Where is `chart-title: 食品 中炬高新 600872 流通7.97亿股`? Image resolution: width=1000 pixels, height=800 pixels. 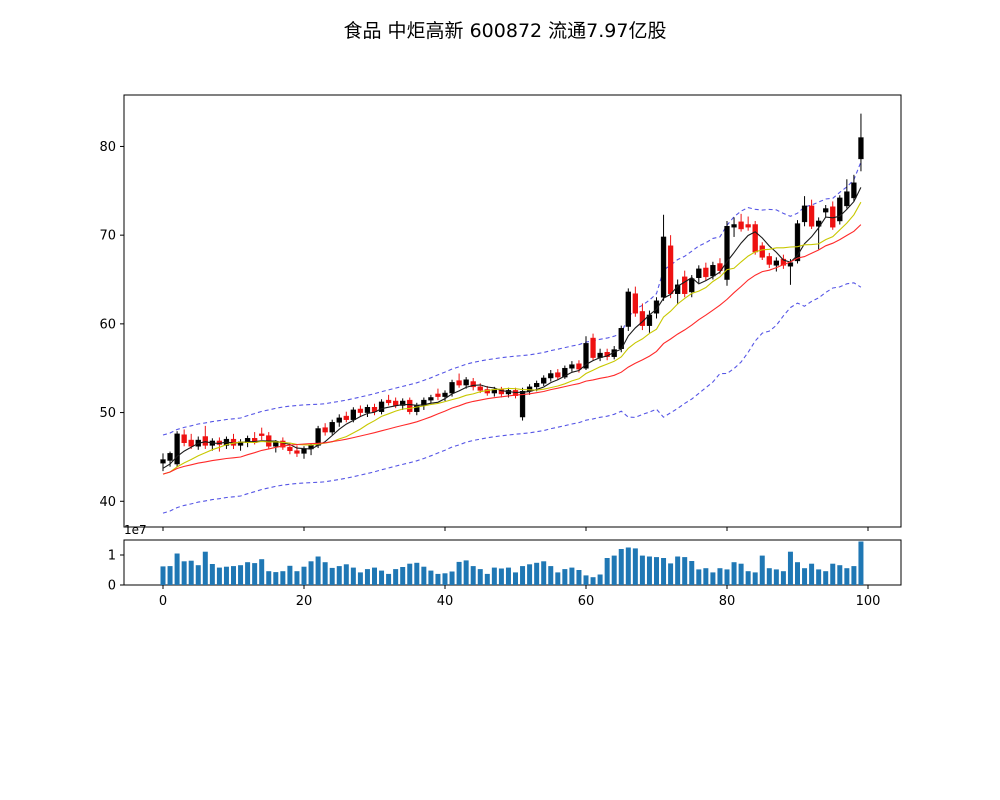
chart-title: 食品 中炬高新 600872 流通7.97亿股 is located at coordinates (505, 31).